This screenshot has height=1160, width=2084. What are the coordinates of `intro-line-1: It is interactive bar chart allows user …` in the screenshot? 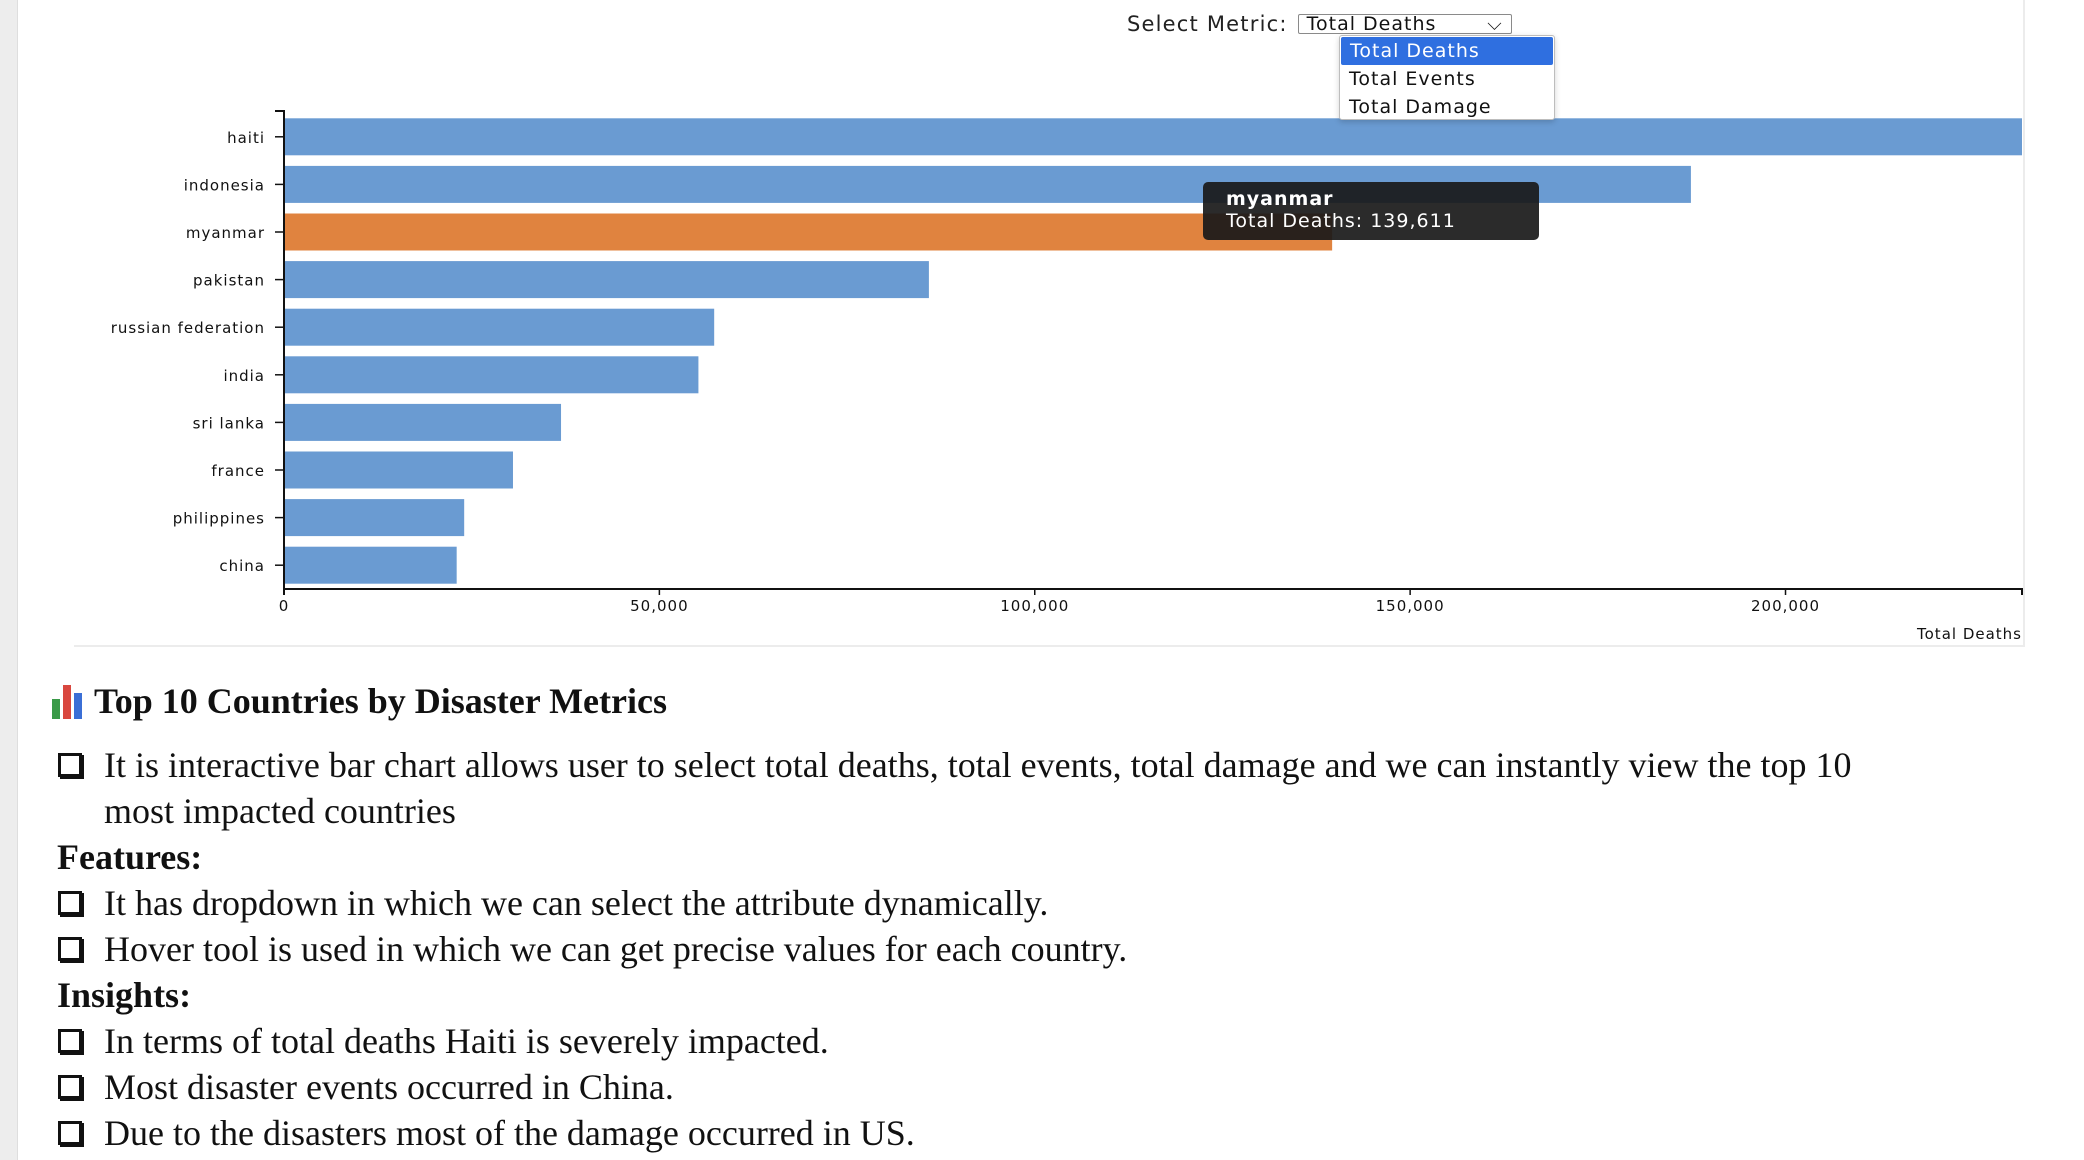 It's located at (978, 765).